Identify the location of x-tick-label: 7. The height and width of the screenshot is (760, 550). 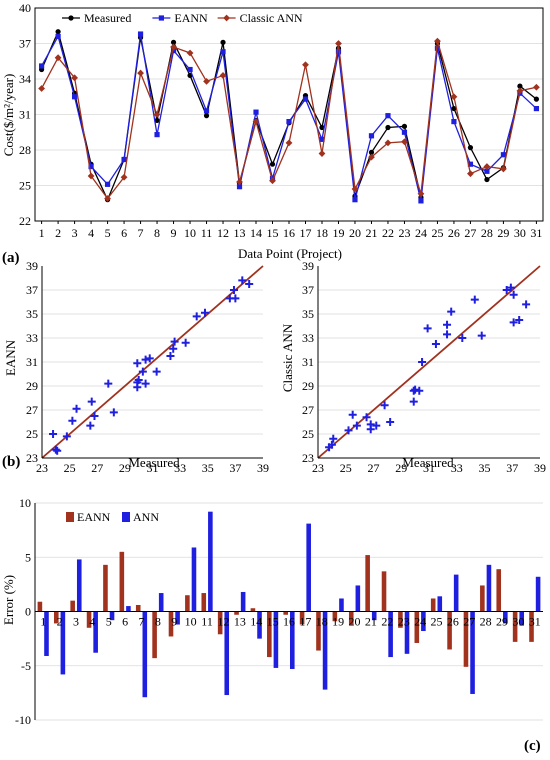
(141, 233).